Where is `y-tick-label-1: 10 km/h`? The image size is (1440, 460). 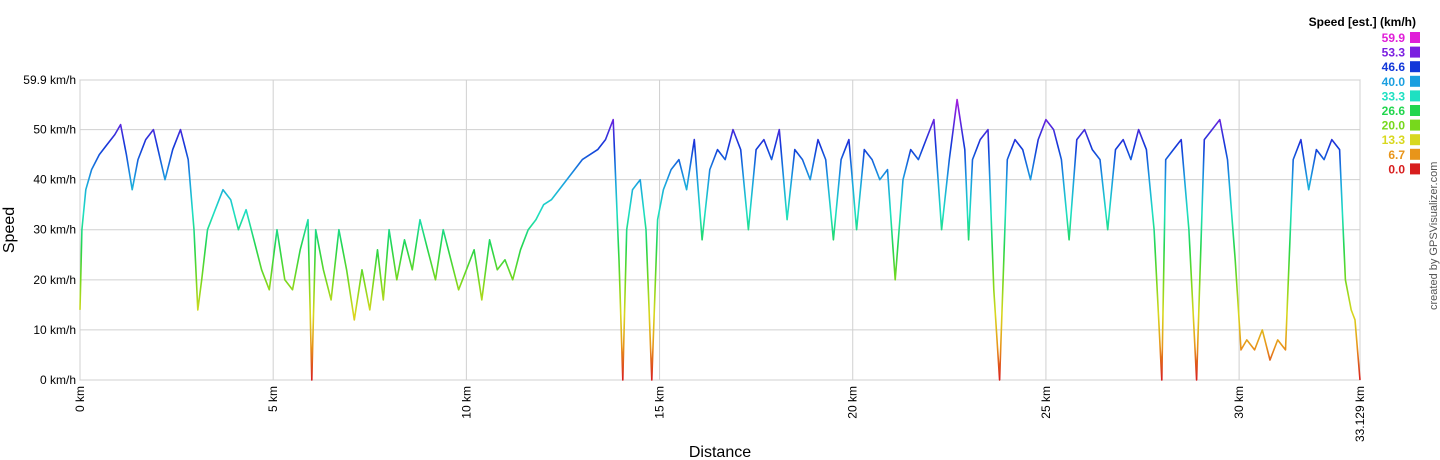
y-tick-label-1: 10 km/h is located at coordinates (54, 330).